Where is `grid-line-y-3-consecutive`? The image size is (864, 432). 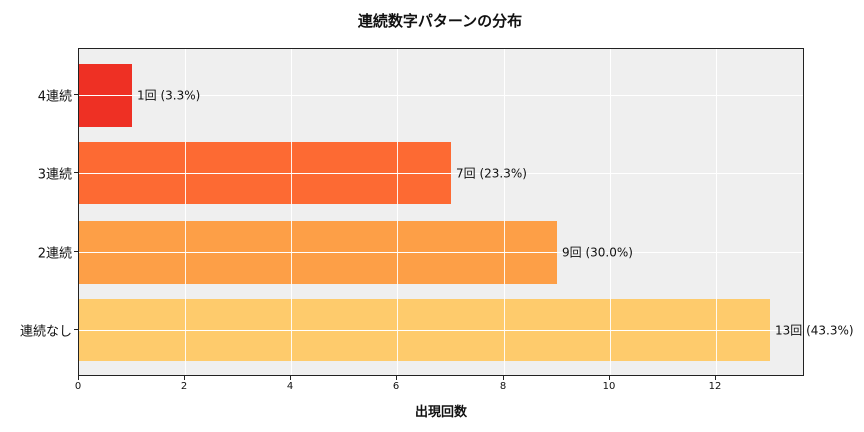
grid-line-y-3-consecutive is located at coordinates (441, 173).